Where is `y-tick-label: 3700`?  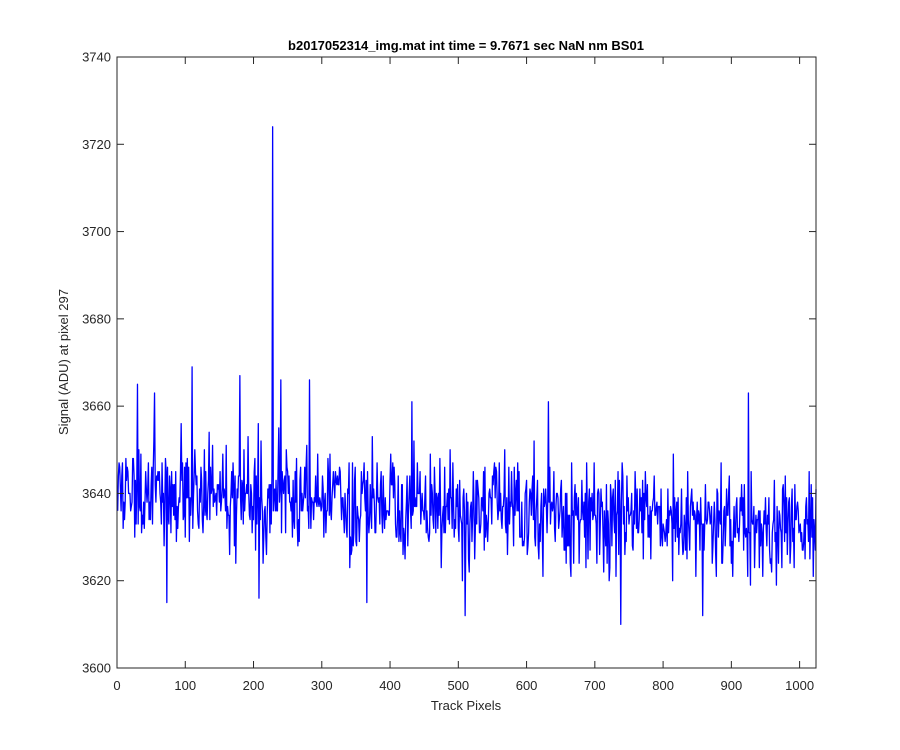 y-tick-label: 3700 is located at coordinates (96, 231).